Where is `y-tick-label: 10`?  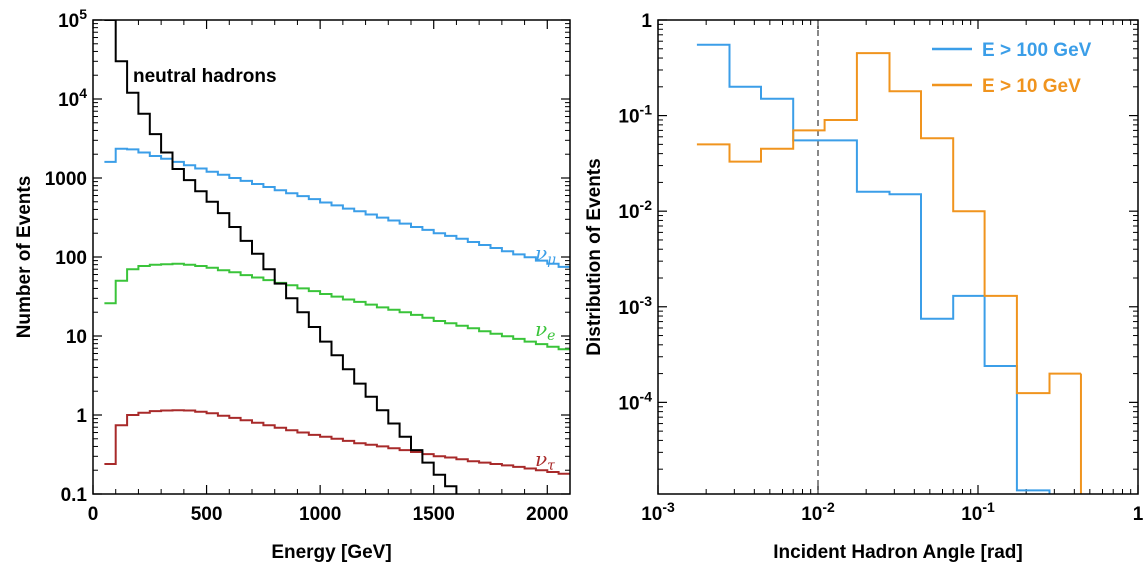
y-tick-label: 10 is located at coordinates (76, 337).